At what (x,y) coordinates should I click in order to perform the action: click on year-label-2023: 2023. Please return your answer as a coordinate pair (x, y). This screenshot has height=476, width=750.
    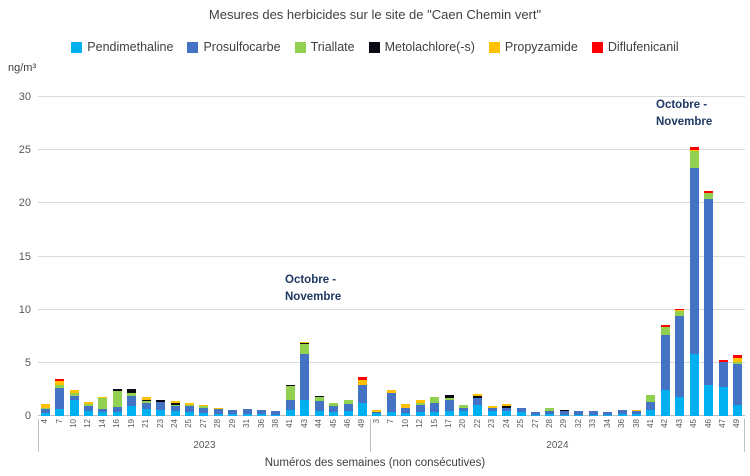
    Looking at the image, I should click on (204, 445).